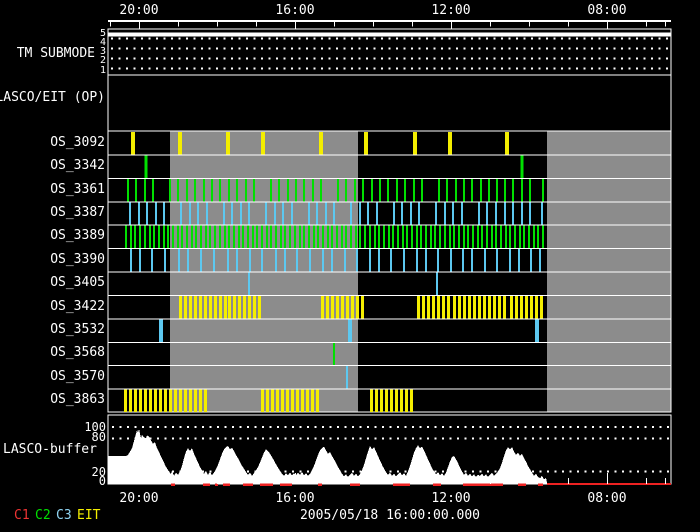 This screenshot has height=532, width=700. Describe the element at coordinates (77, 376) in the screenshot. I see `row-label-os-3570: OS_3570` at that location.